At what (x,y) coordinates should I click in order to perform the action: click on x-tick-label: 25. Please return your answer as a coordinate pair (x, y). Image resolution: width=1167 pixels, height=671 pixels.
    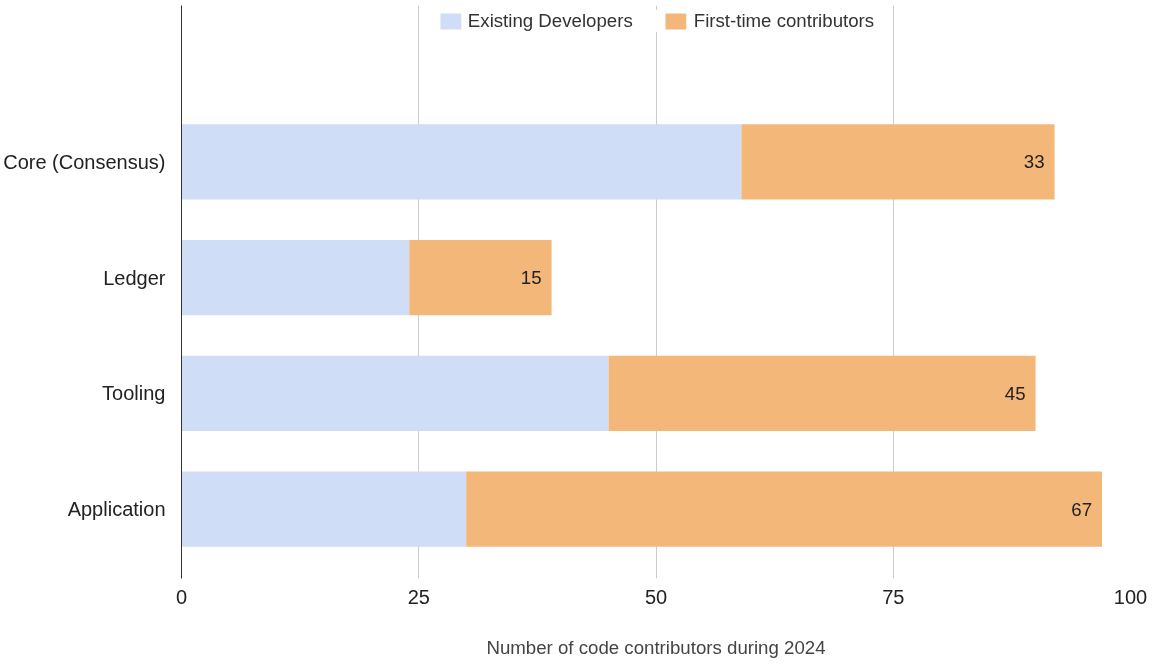
    Looking at the image, I should click on (418, 596).